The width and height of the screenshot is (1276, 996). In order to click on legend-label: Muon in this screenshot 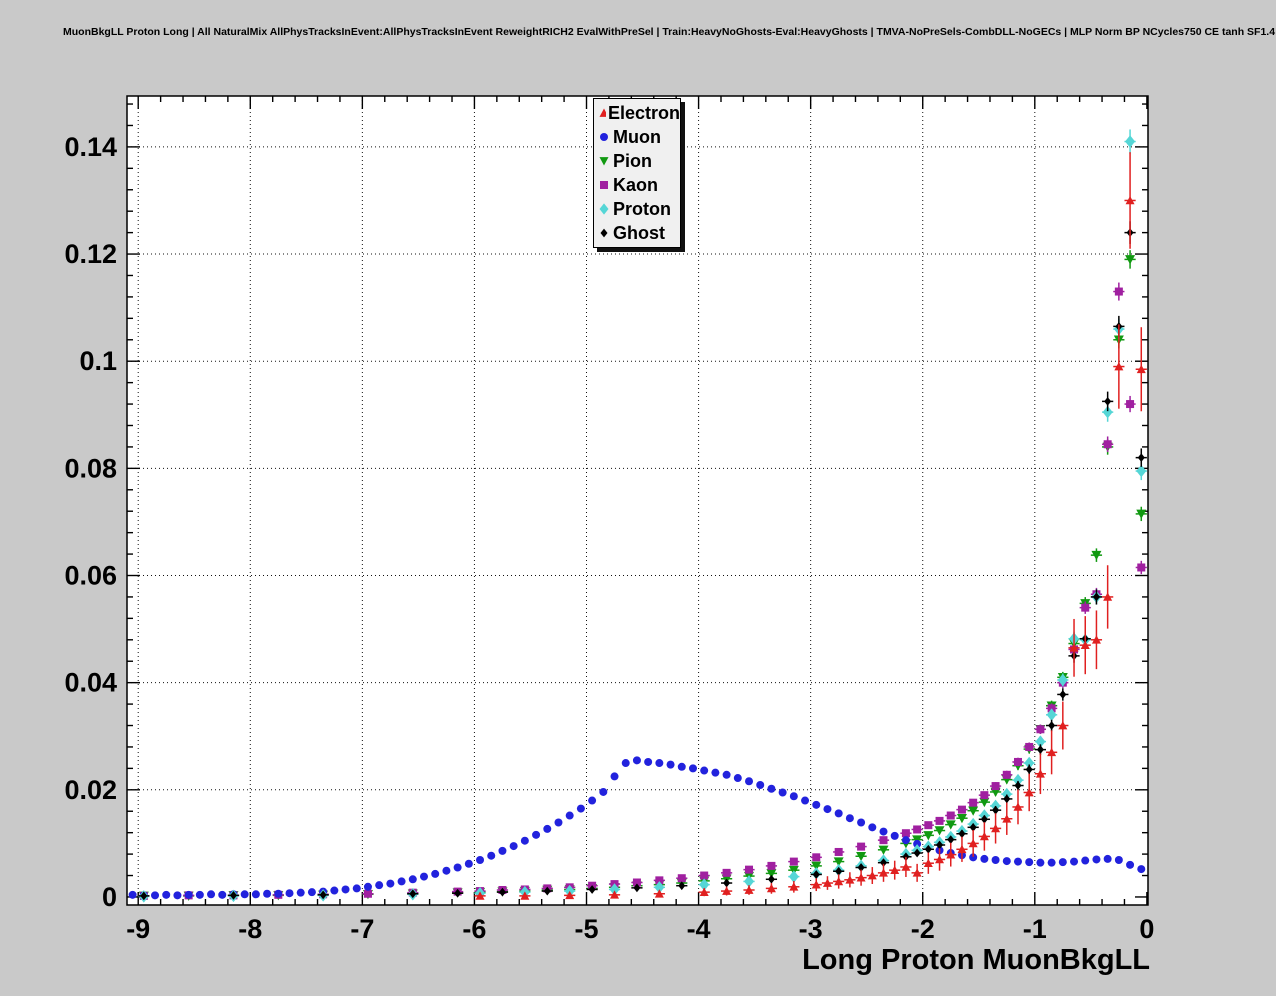, I will do `click(637, 136)`.